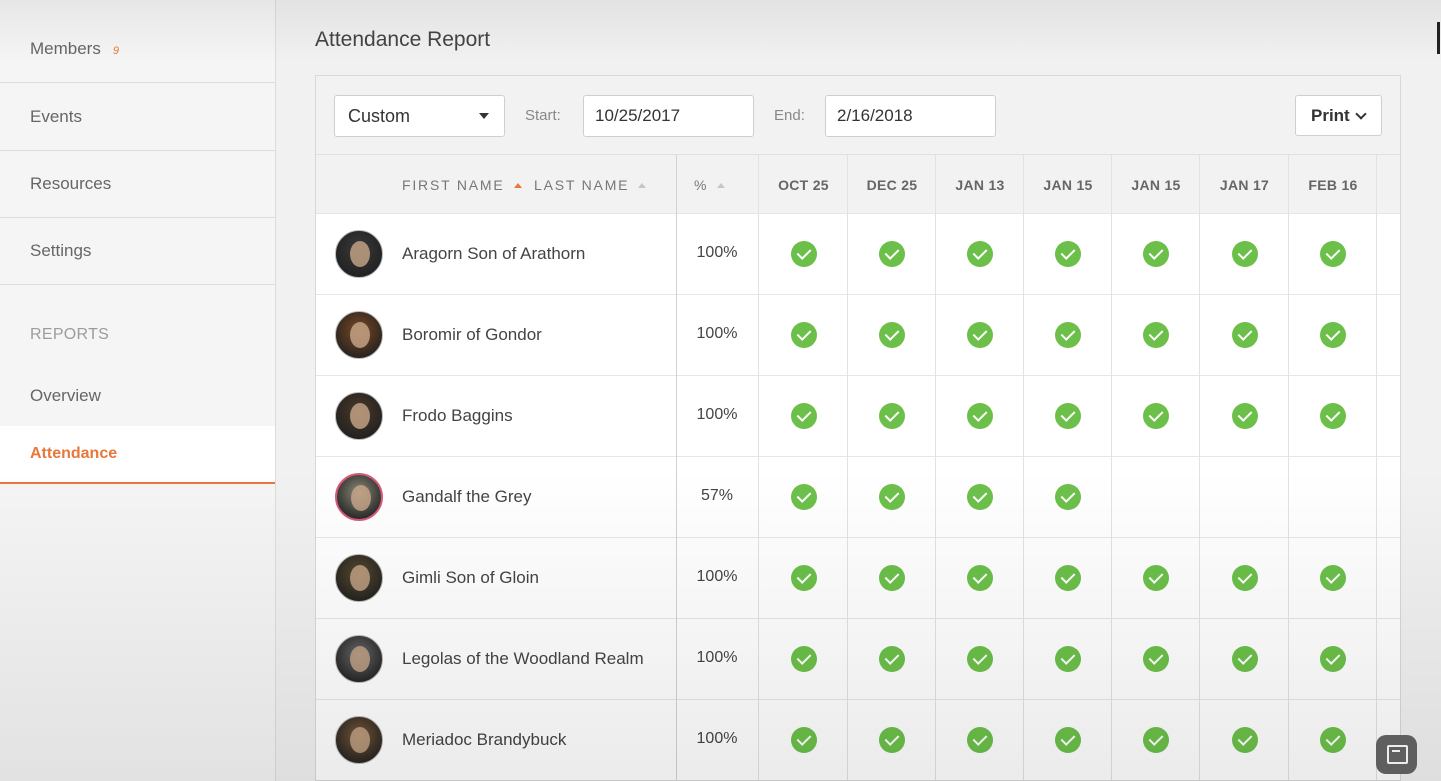 The width and height of the screenshot is (1441, 781). Describe the element at coordinates (74, 453) in the screenshot. I see `sidebar-item-label: Attendance` at that location.